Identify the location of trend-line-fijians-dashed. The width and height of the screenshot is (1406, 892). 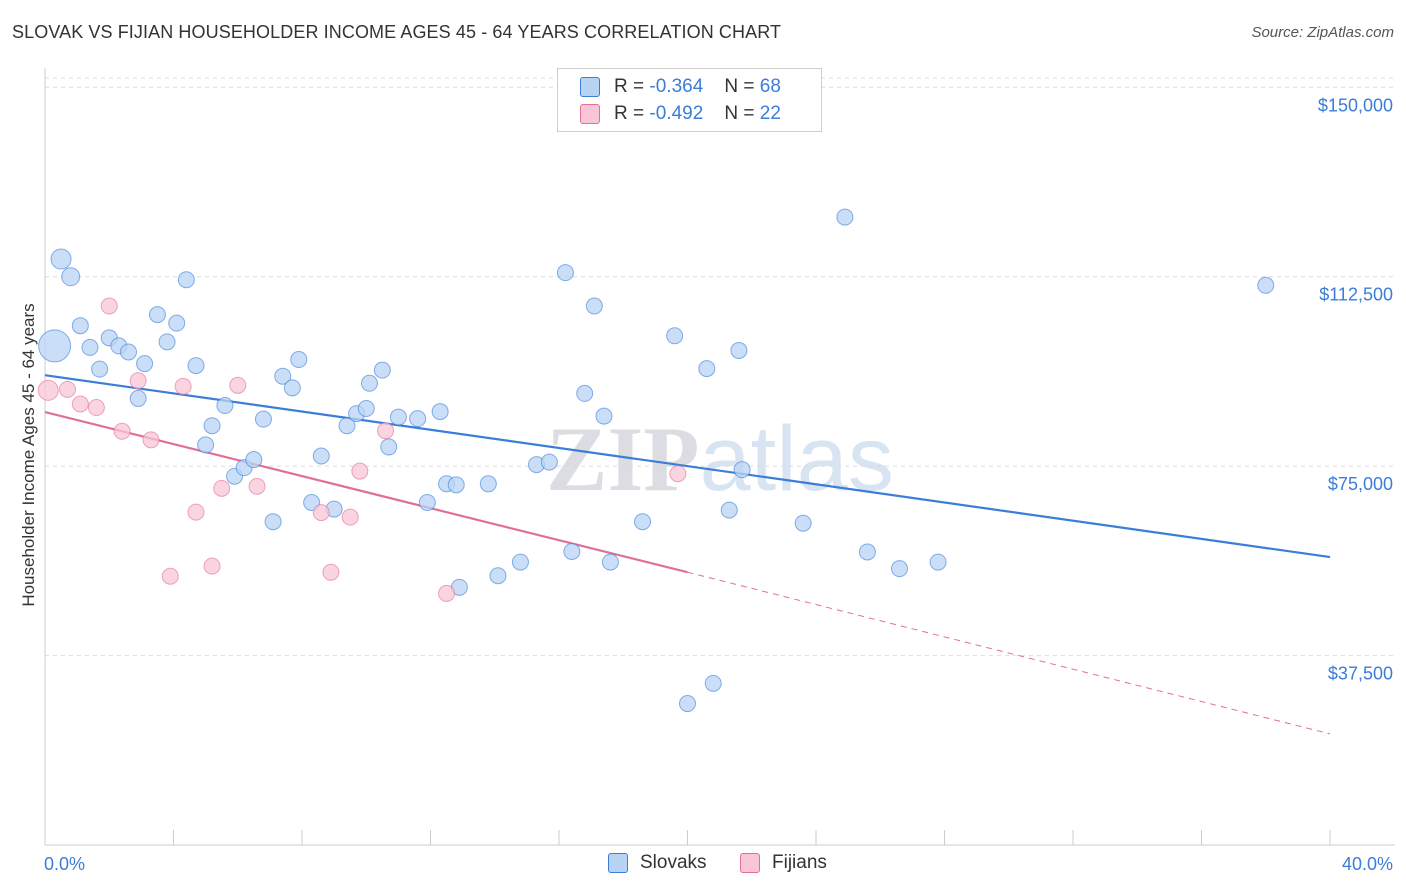
(1009, 653).